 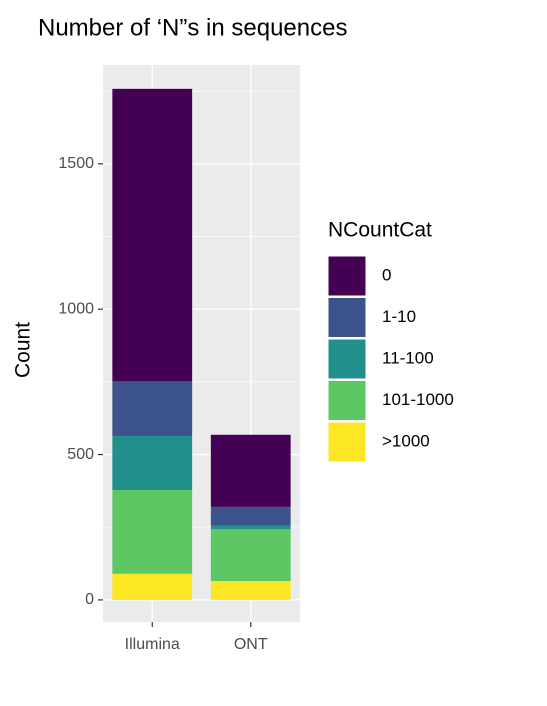 I want to click on x-tick-label: Illumina, so click(x=152, y=644).